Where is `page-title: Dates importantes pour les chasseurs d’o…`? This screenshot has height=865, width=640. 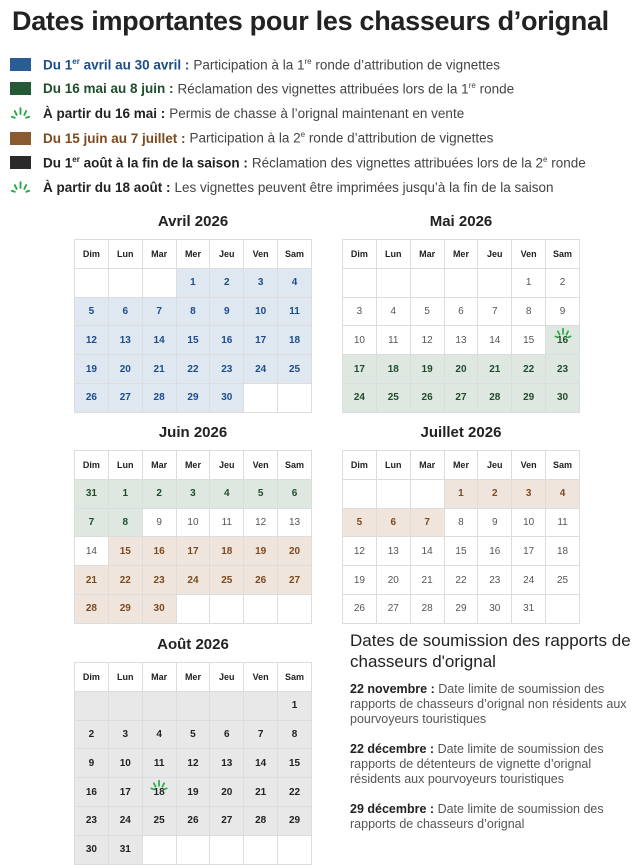
page-title: Dates importantes pour les chasseurs d’o… is located at coordinates (310, 21).